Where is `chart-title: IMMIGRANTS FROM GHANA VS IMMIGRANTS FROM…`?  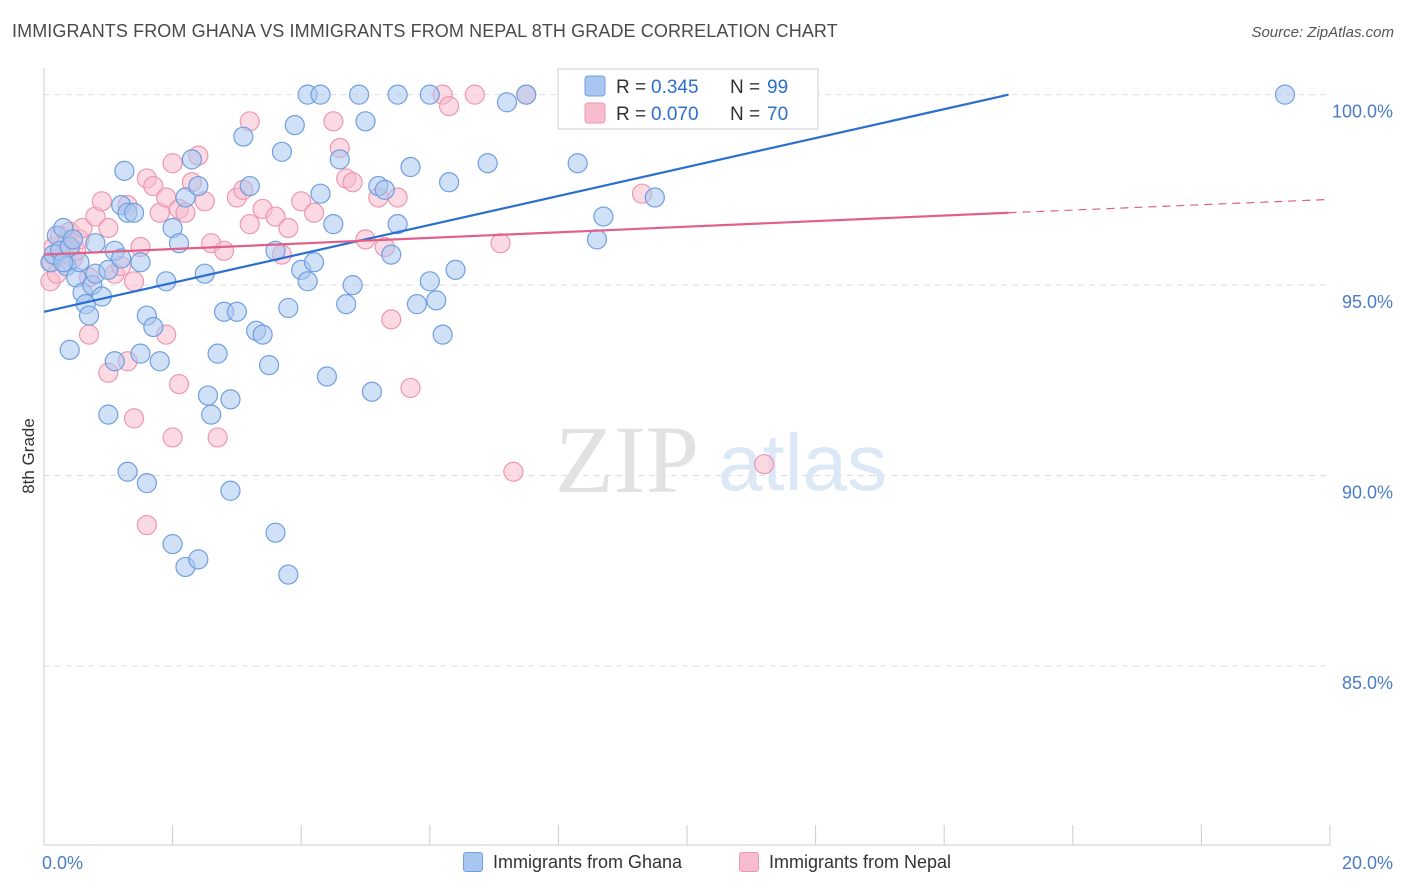
chart-title: IMMIGRANTS FROM GHANA VS IMMIGRANTS FROM… is located at coordinates (425, 31).